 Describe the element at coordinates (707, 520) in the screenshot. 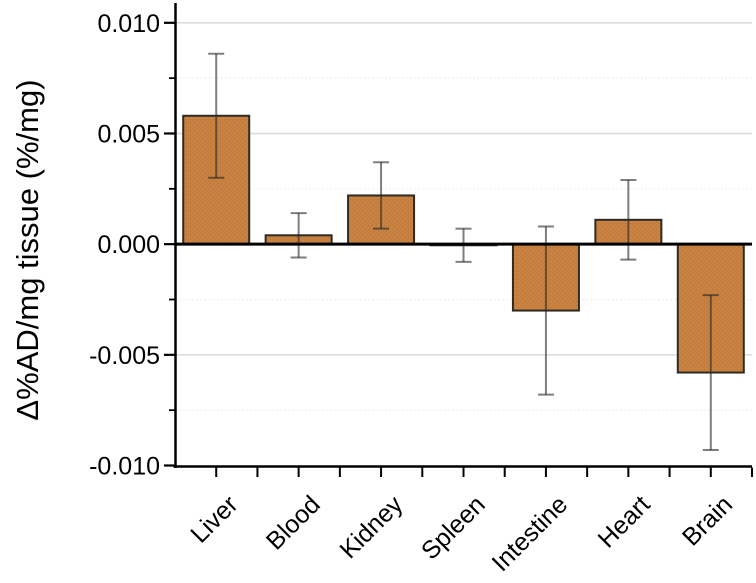

I see `x-category-label-brain: Brain` at that location.